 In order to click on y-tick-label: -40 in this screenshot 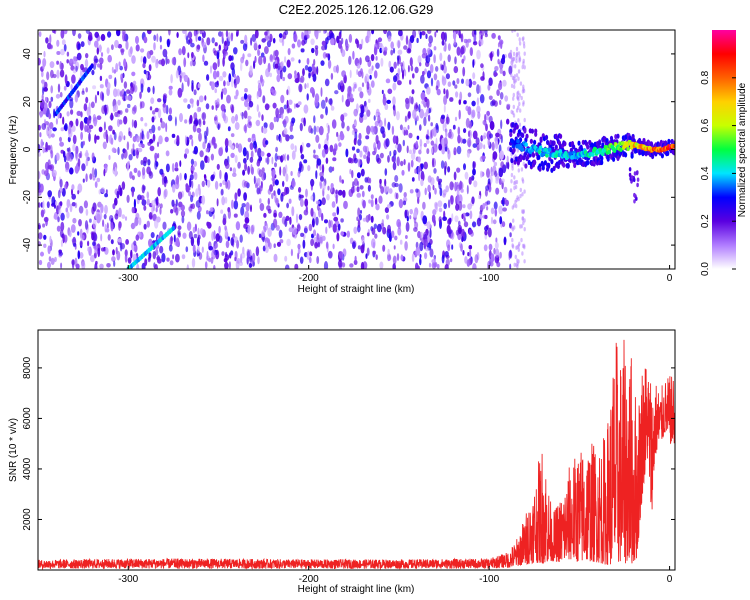, I will do `click(27, 244)`.